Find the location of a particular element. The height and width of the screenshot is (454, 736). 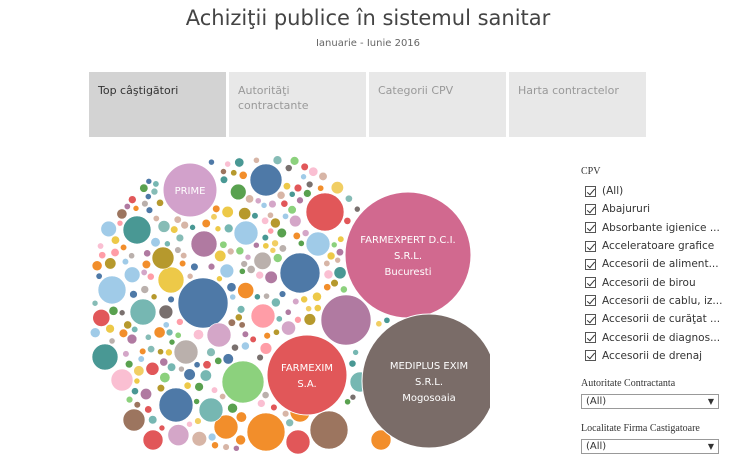

tab-top-castigatori: Top câştigători is located at coordinates (157, 104).